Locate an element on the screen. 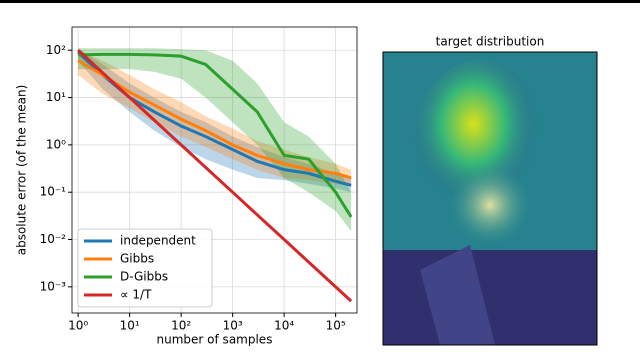 The image size is (640, 352). x-tick-label: 10⁴ is located at coordinates (284, 326).